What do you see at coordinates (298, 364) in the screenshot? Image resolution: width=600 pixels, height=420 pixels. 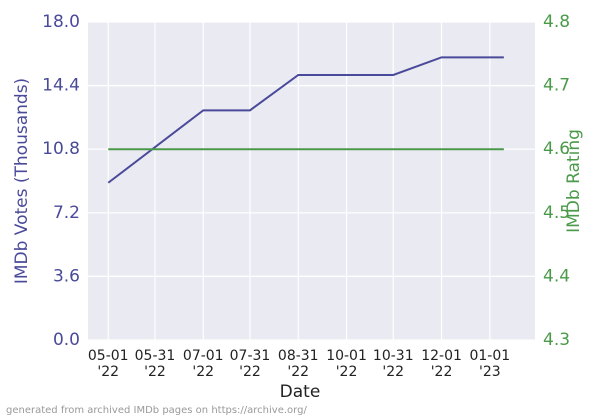 I see `x-tick-label: 08-31 '22` at bounding box center [298, 364].